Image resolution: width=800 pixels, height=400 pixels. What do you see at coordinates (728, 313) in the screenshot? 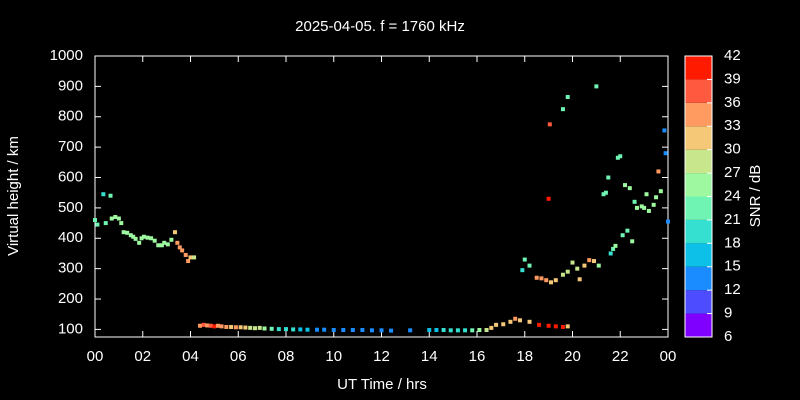
I see `colorbar-tick-label: 9` at bounding box center [728, 313].